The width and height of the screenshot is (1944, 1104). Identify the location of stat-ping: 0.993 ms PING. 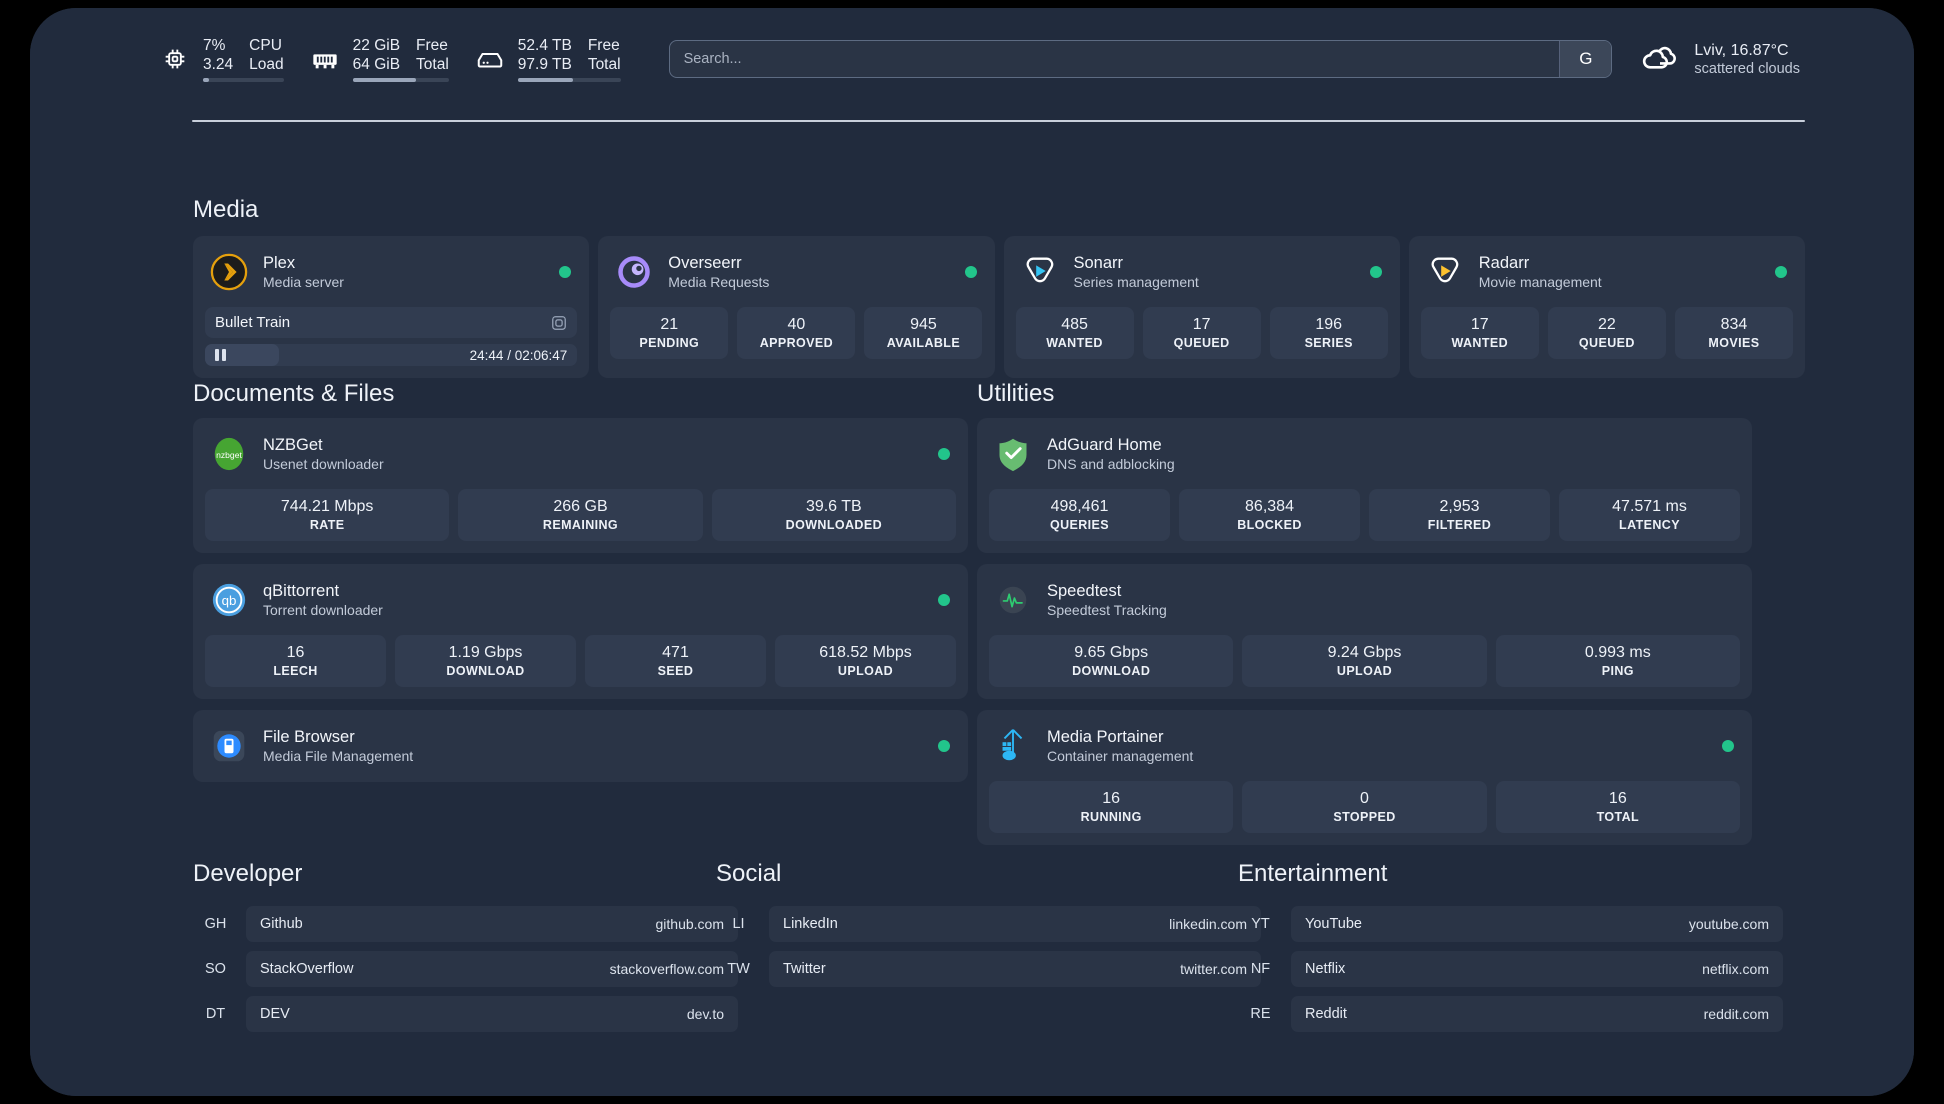
(1617, 661).